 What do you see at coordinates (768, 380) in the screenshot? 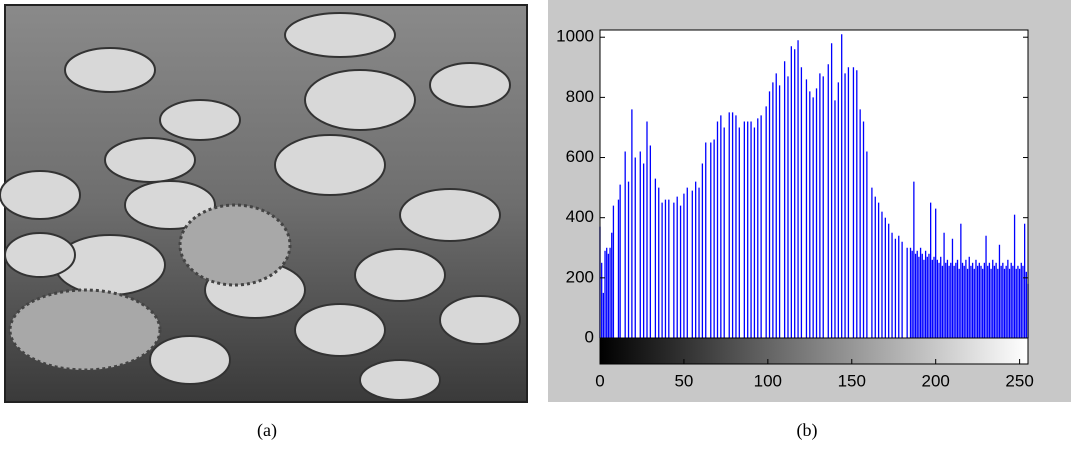
I see `x-tick-label: 100` at bounding box center [768, 380].